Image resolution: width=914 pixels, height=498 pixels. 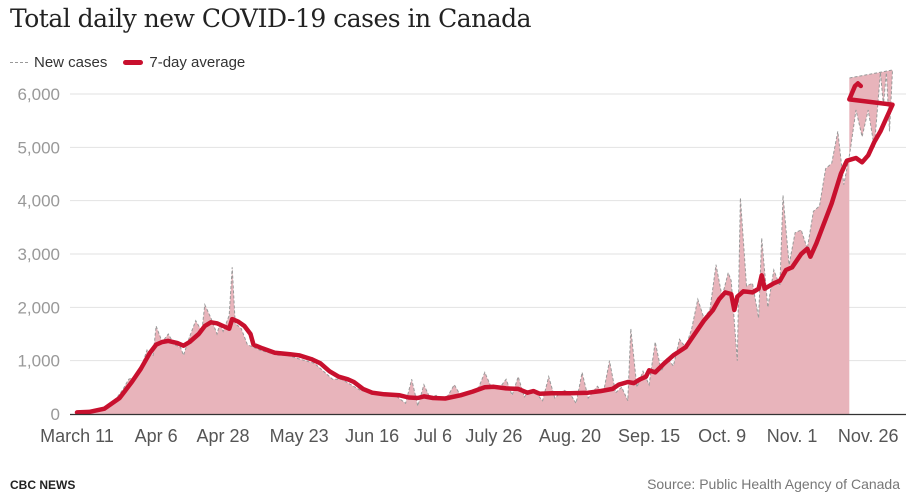 I want to click on chart-title: Total daily new COVID-19 cases in Canada, so click(x=271, y=18).